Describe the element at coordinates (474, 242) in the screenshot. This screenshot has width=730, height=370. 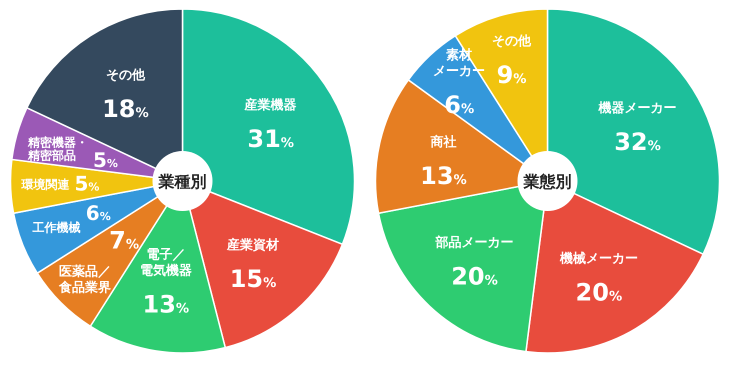
I see `slice-label: 部品メーカー` at that location.